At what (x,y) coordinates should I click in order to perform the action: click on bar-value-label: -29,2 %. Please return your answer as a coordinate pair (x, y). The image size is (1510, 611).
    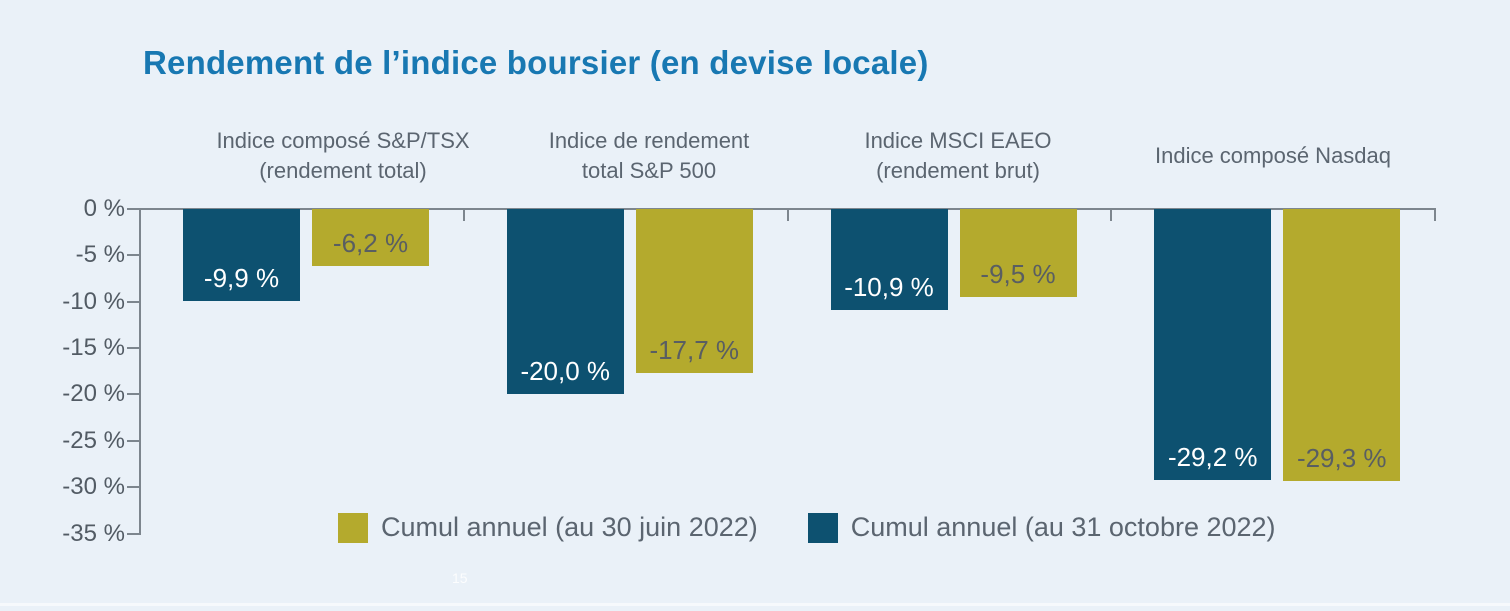
    Looking at the image, I should click on (1212, 456).